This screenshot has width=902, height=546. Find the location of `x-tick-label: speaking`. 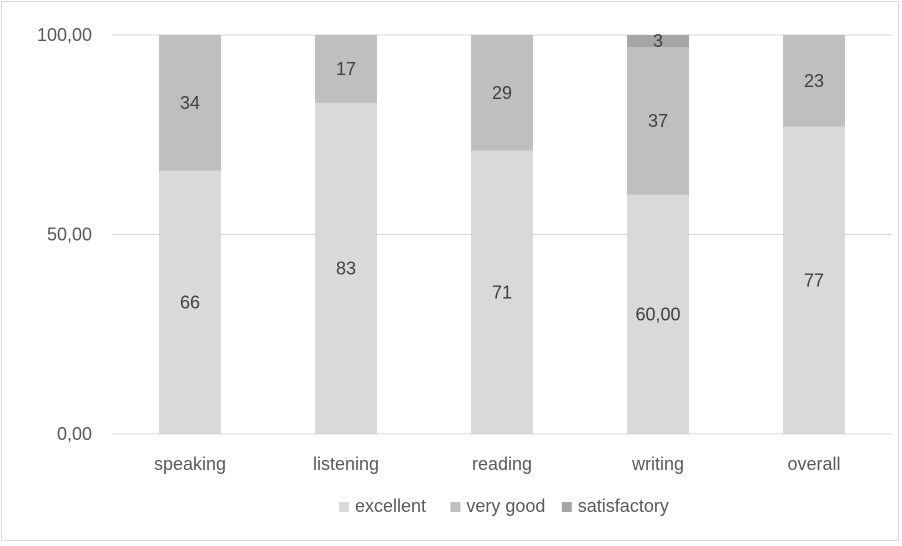

x-tick-label: speaking is located at coordinates (190, 464).